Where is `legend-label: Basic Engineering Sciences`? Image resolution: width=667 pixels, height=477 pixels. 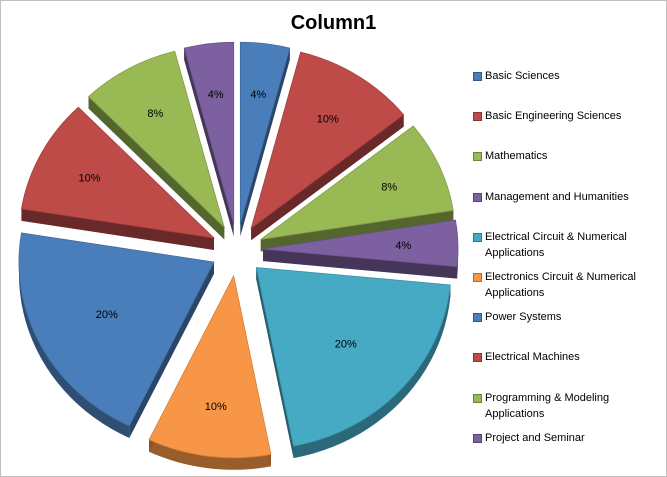
legend-label: Basic Engineering Sciences is located at coordinates (575, 116).